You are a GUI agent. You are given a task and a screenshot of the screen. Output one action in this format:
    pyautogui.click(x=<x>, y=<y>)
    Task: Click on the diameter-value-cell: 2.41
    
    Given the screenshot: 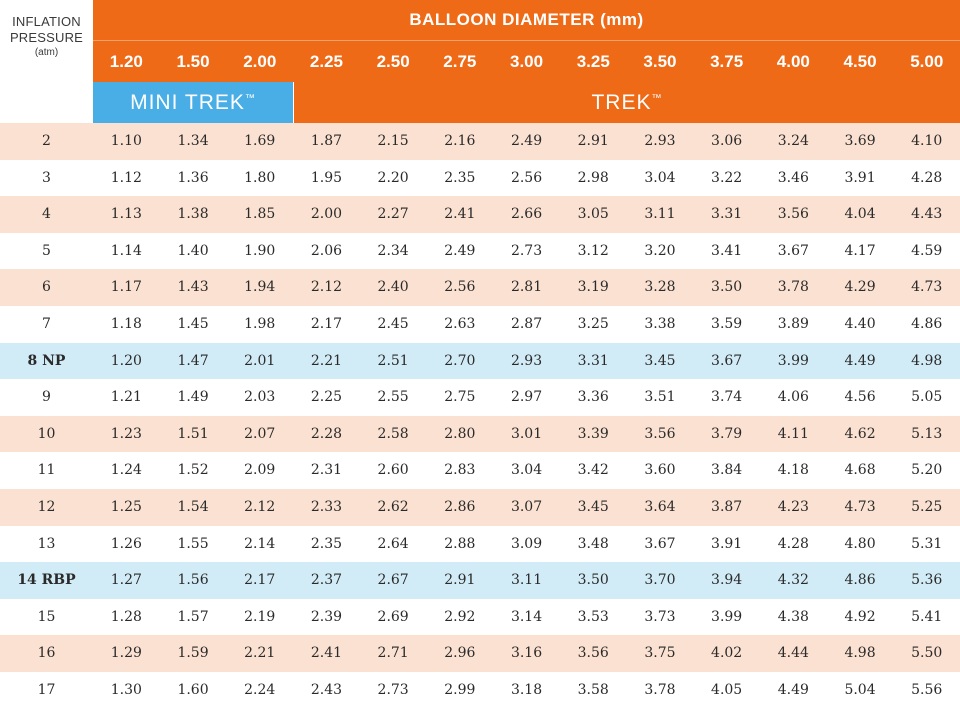 What is the action you would take?
    pyautogui.click(x=326, y=653)
    